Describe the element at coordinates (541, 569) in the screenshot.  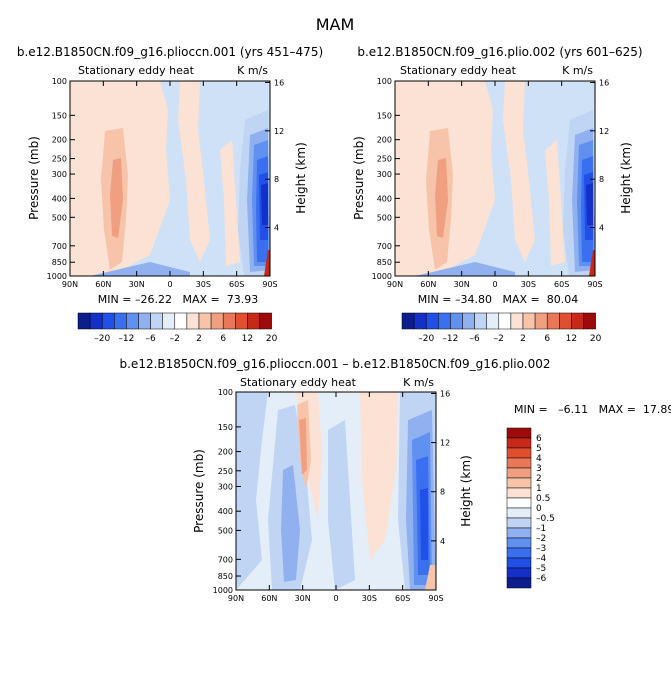
I see `colorbar-label: –5` at that location.